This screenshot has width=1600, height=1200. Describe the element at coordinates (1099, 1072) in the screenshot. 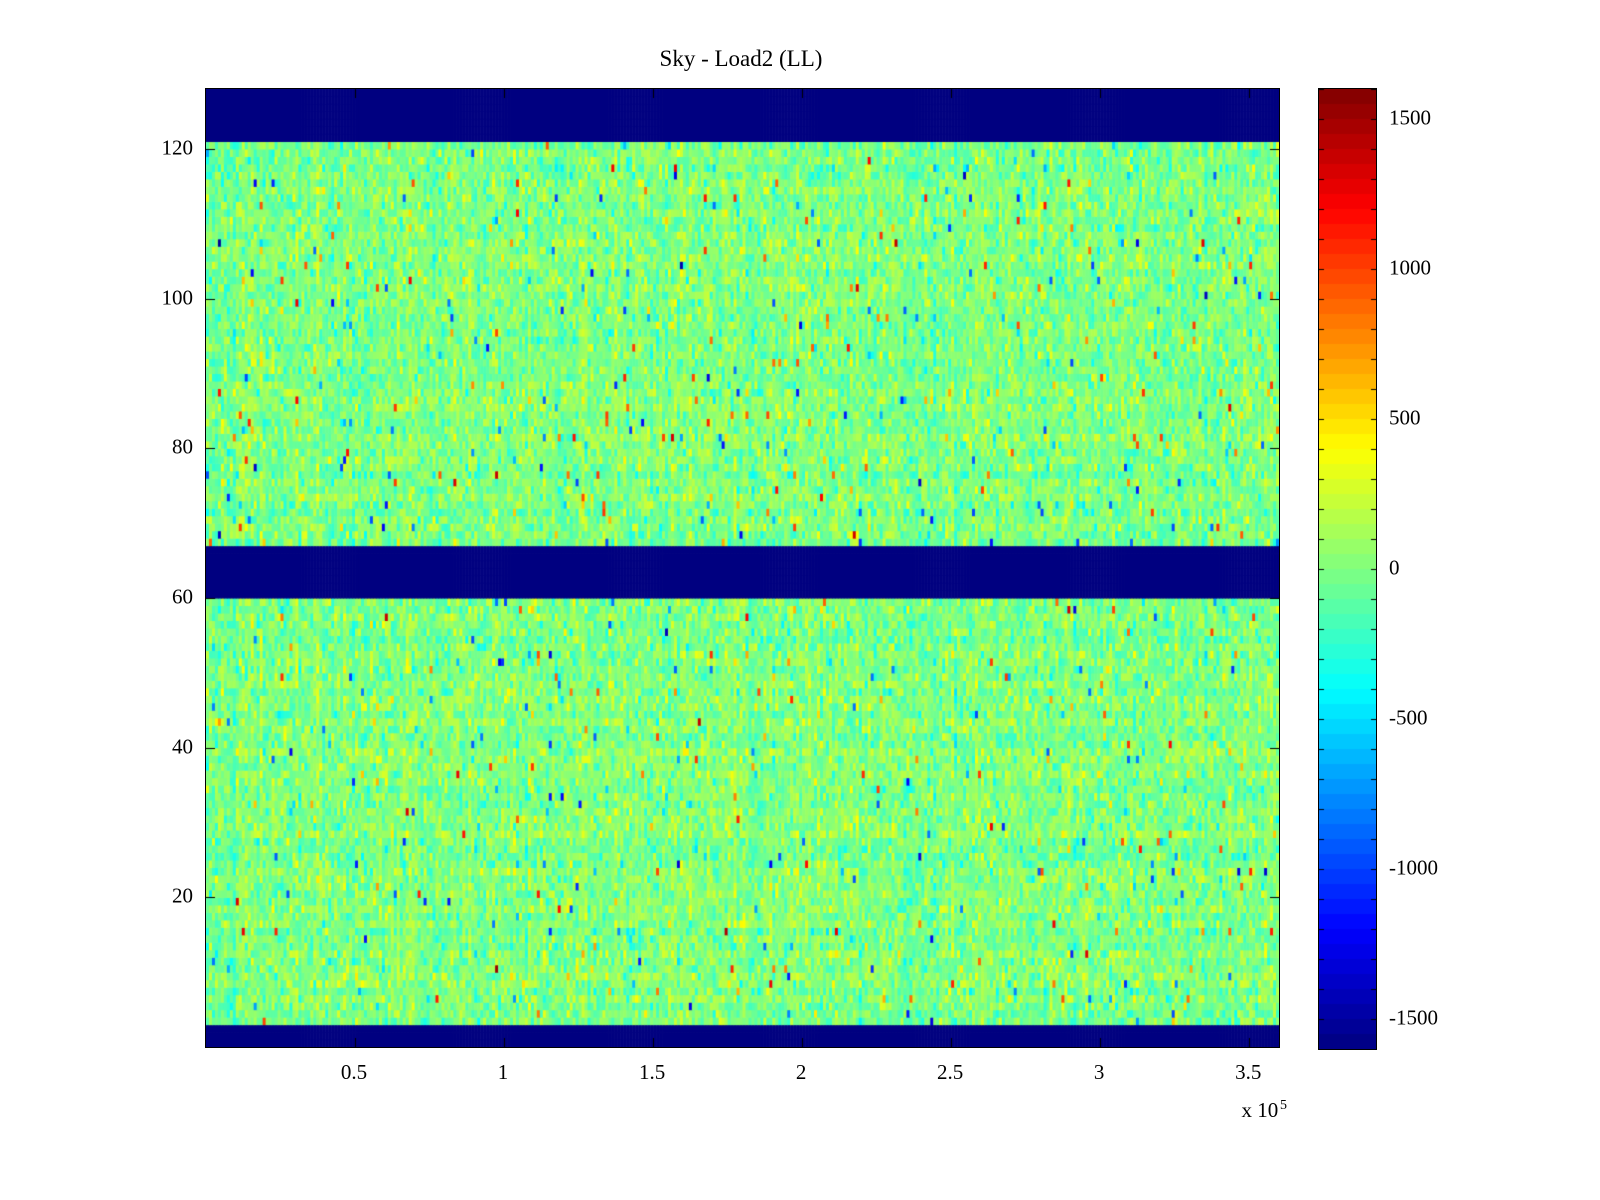

I see `x-tick-label: 3` at that location.